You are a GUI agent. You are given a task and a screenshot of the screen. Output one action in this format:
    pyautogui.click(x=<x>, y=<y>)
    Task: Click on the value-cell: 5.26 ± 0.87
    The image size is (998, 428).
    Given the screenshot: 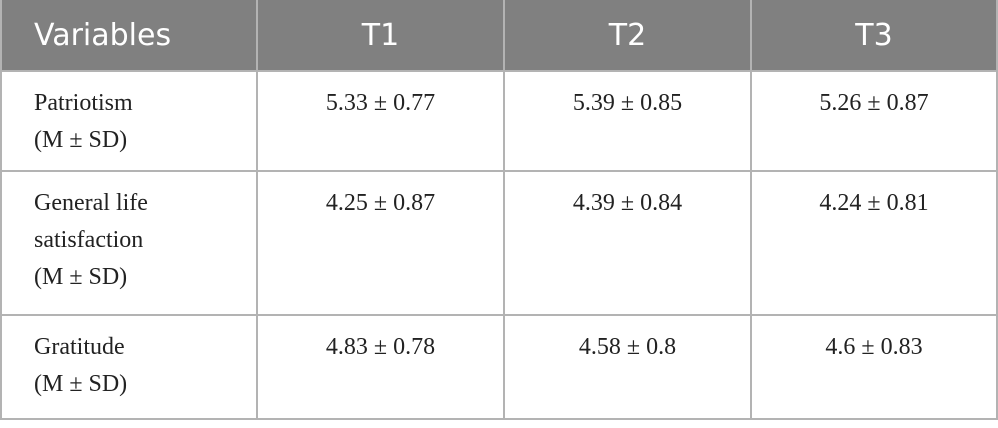 What is the action you would take?
    pyautogui.click(x=875, y=122)
    